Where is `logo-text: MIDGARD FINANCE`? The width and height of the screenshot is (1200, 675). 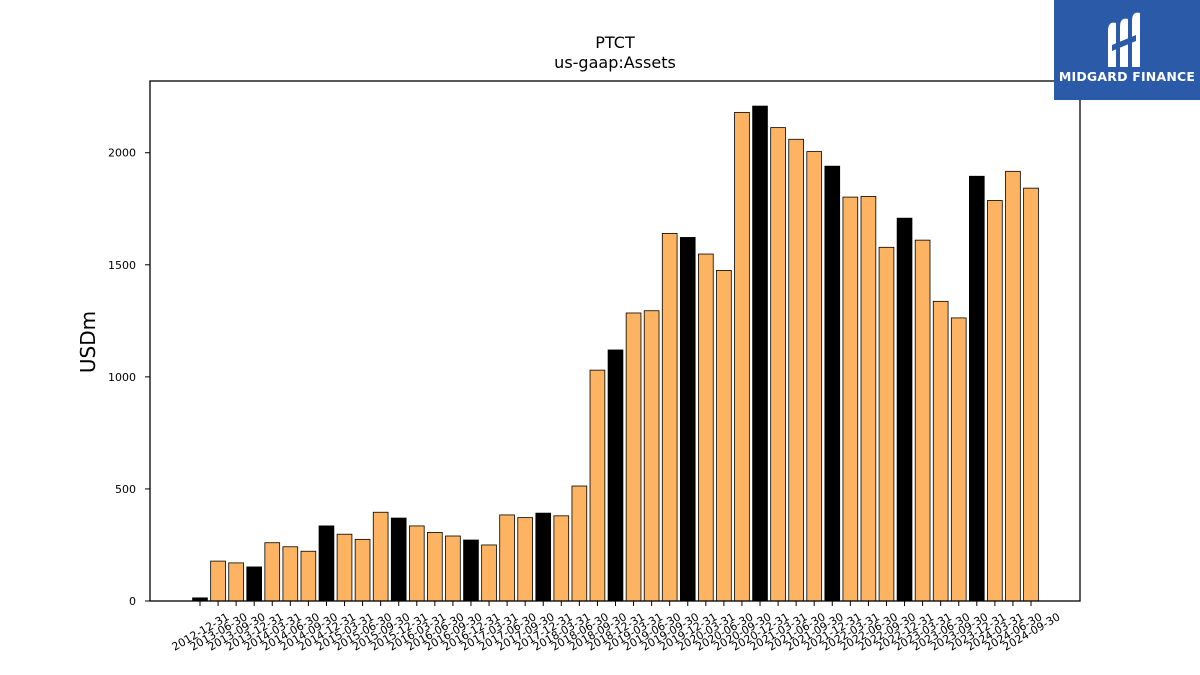
logo-text: MIDGARD FINANCE is located at coordinates (1127, 76).